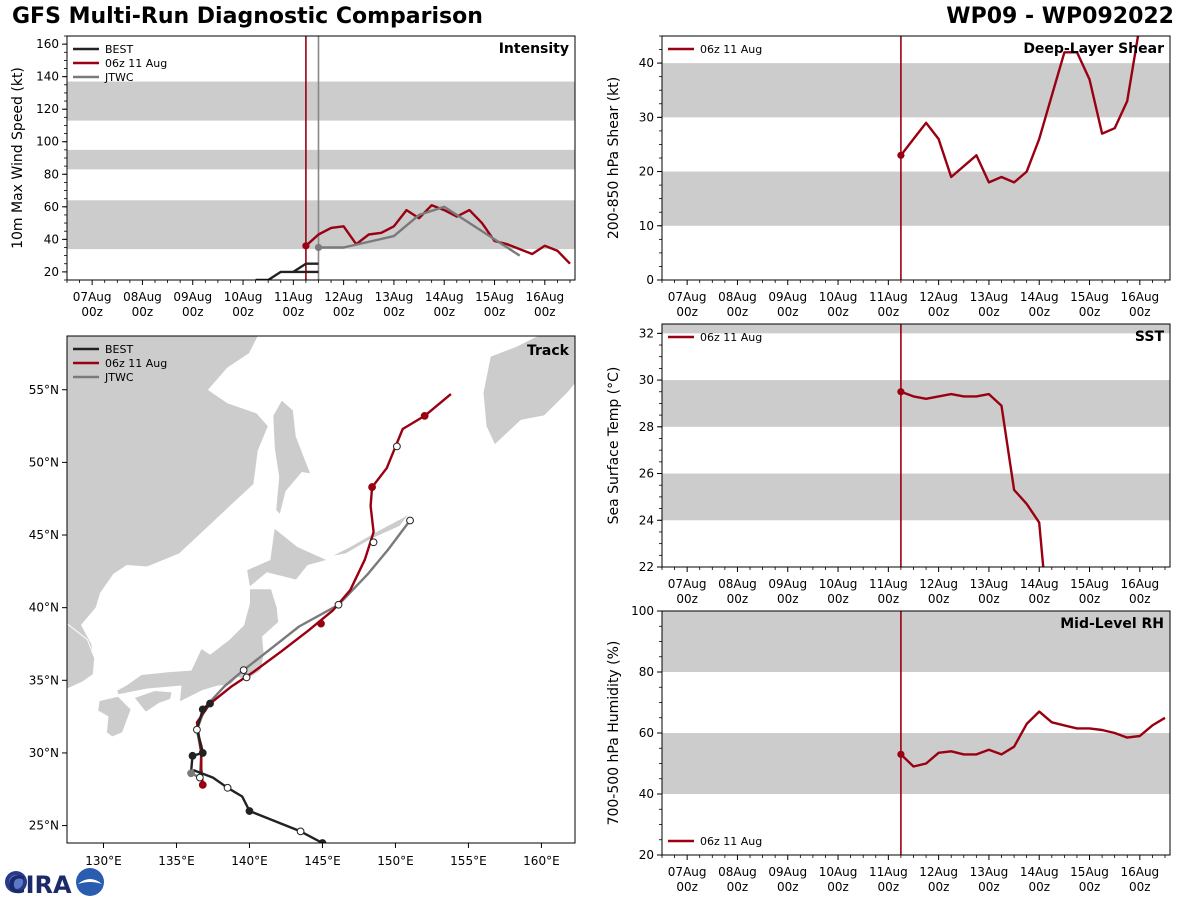 The height and width of the screenshot is (900, 1200). I want to click on sst-band, so click(916, 497).